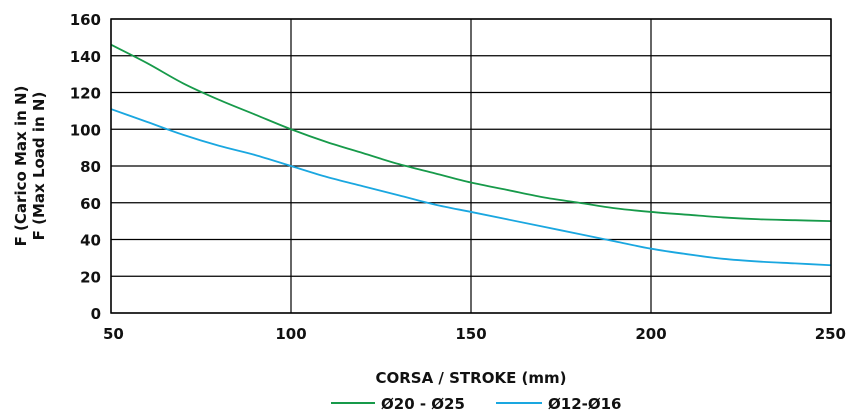 The height and width of the screenshot is (417, 861). What do you see at coordinates (39, 166) in the screenshot?
I see `y-axis-title-line-2: F (Max Load in N)` at bounding box center [39, 166].